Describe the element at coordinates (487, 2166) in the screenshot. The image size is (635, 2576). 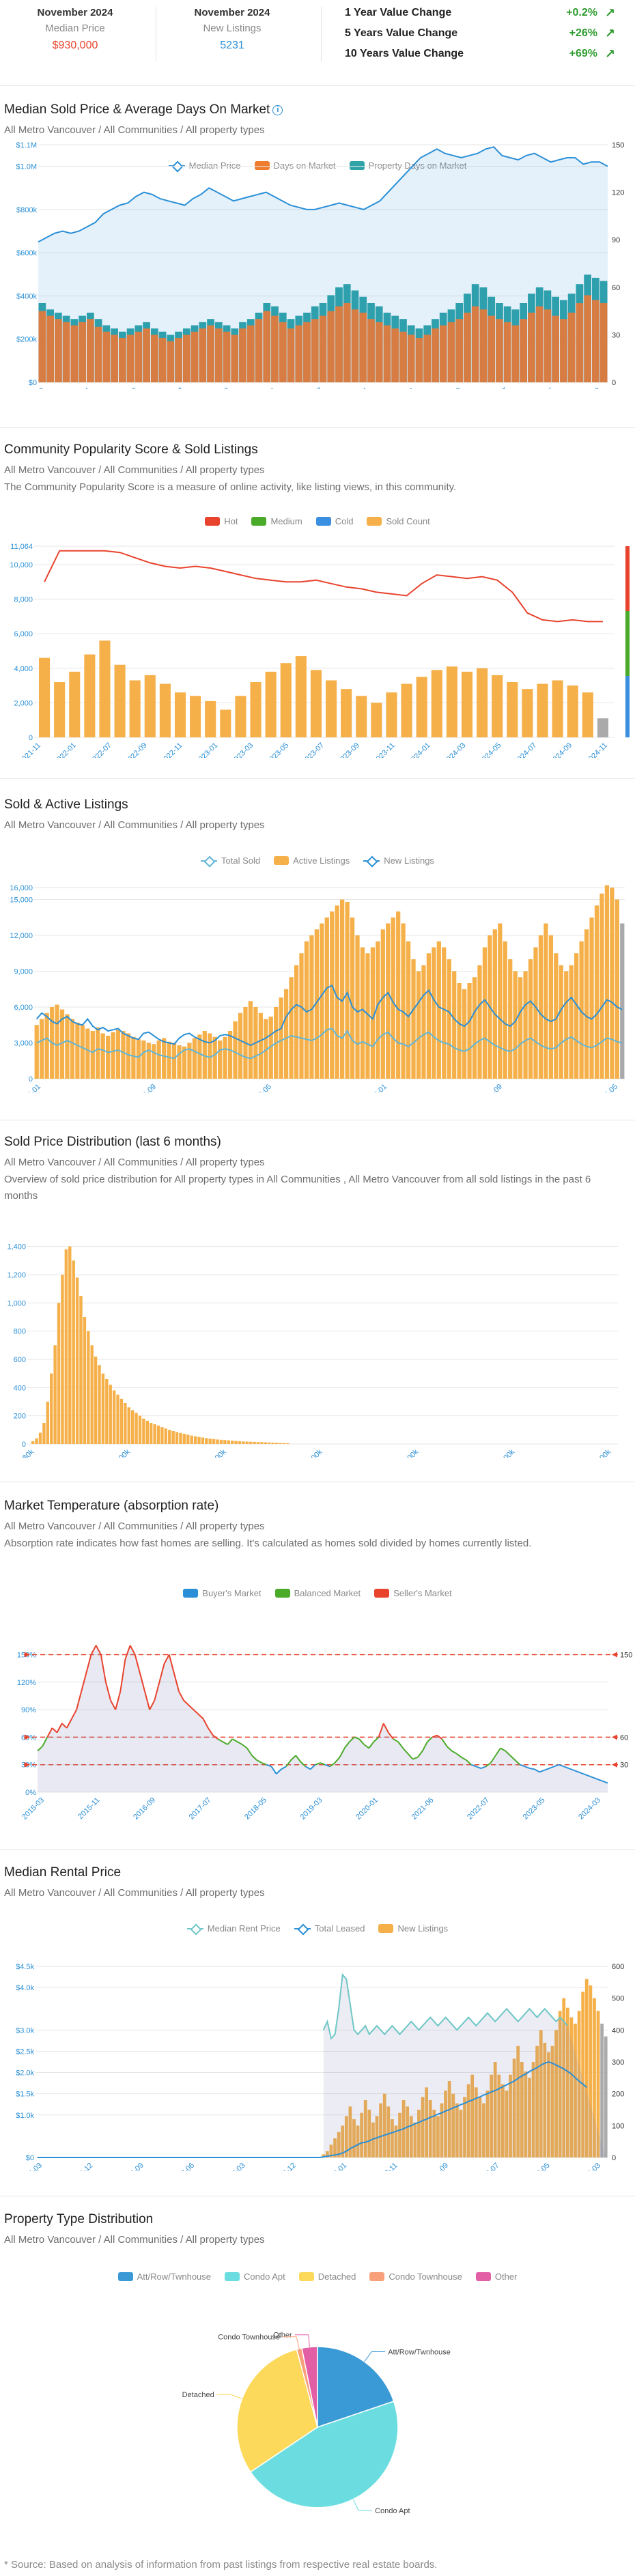
I see `x-tick-label: 2022-07` at that location.